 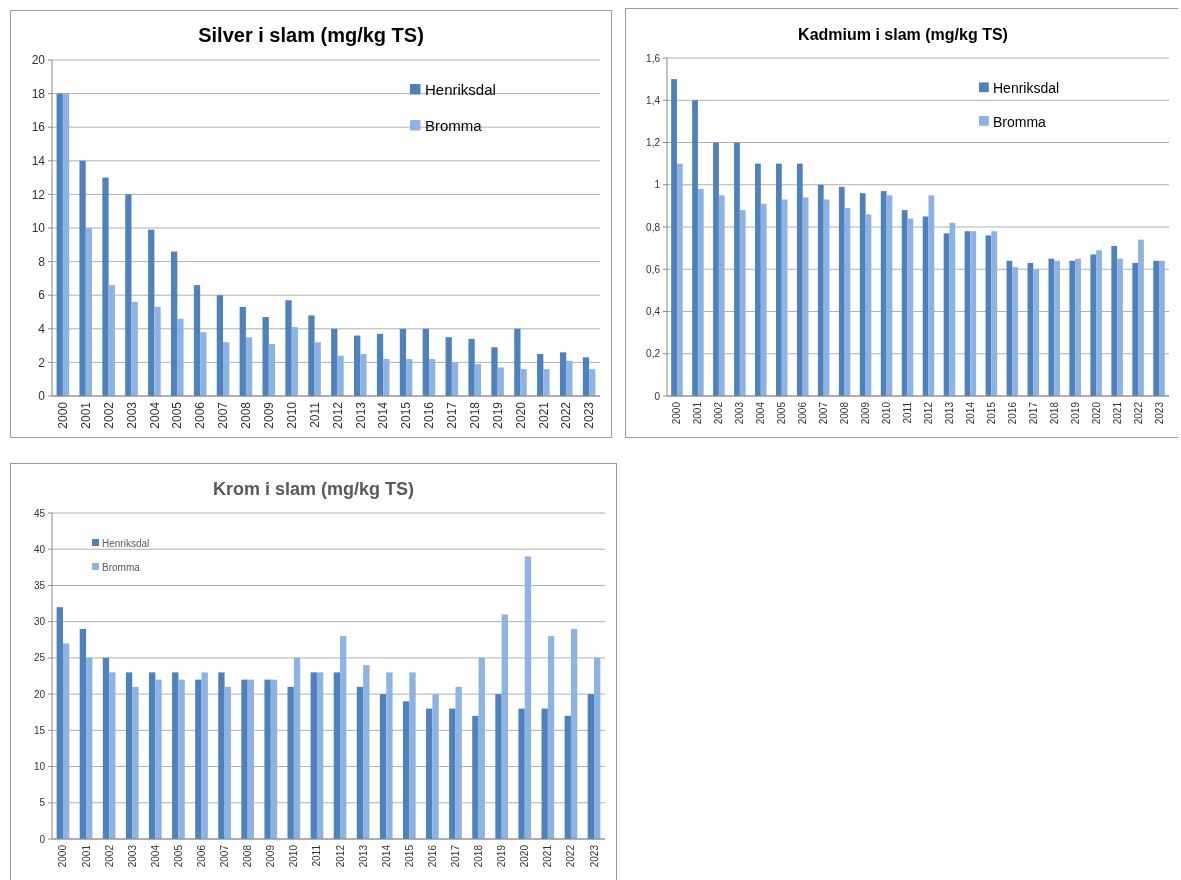 I want to click on x-tick-label: 2010, so click(x=887, y=413).